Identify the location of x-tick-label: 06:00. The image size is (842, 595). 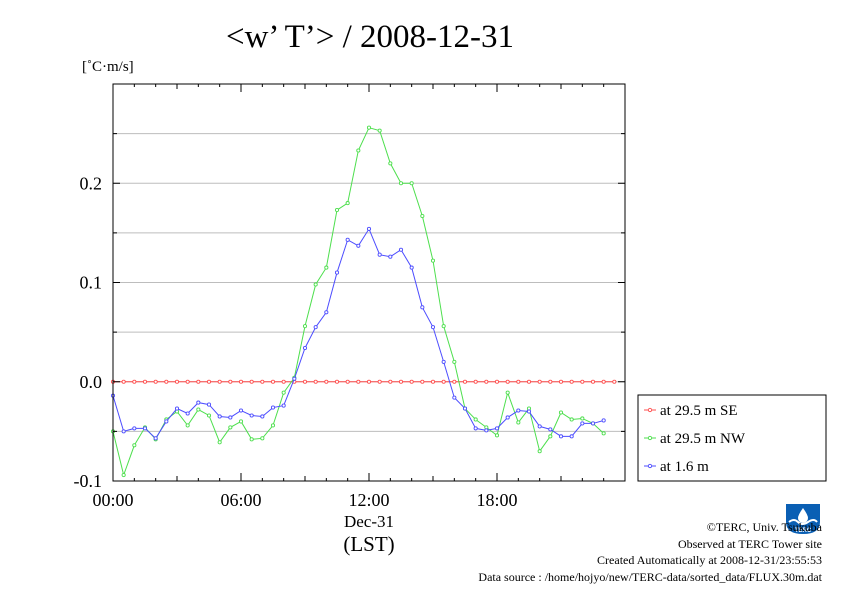
(240, 500).